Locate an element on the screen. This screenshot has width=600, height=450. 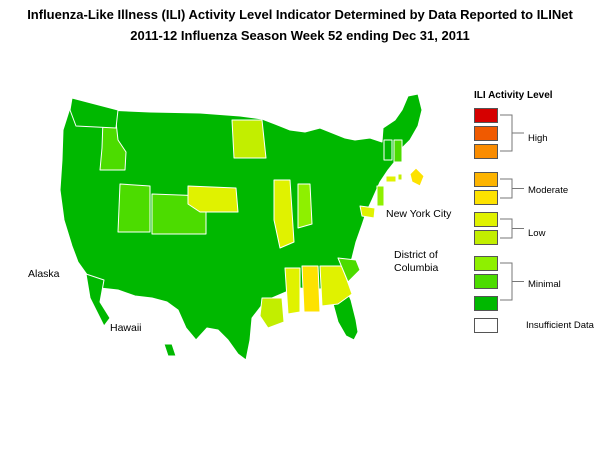
state-georgia is located at coordinates (336, 286).